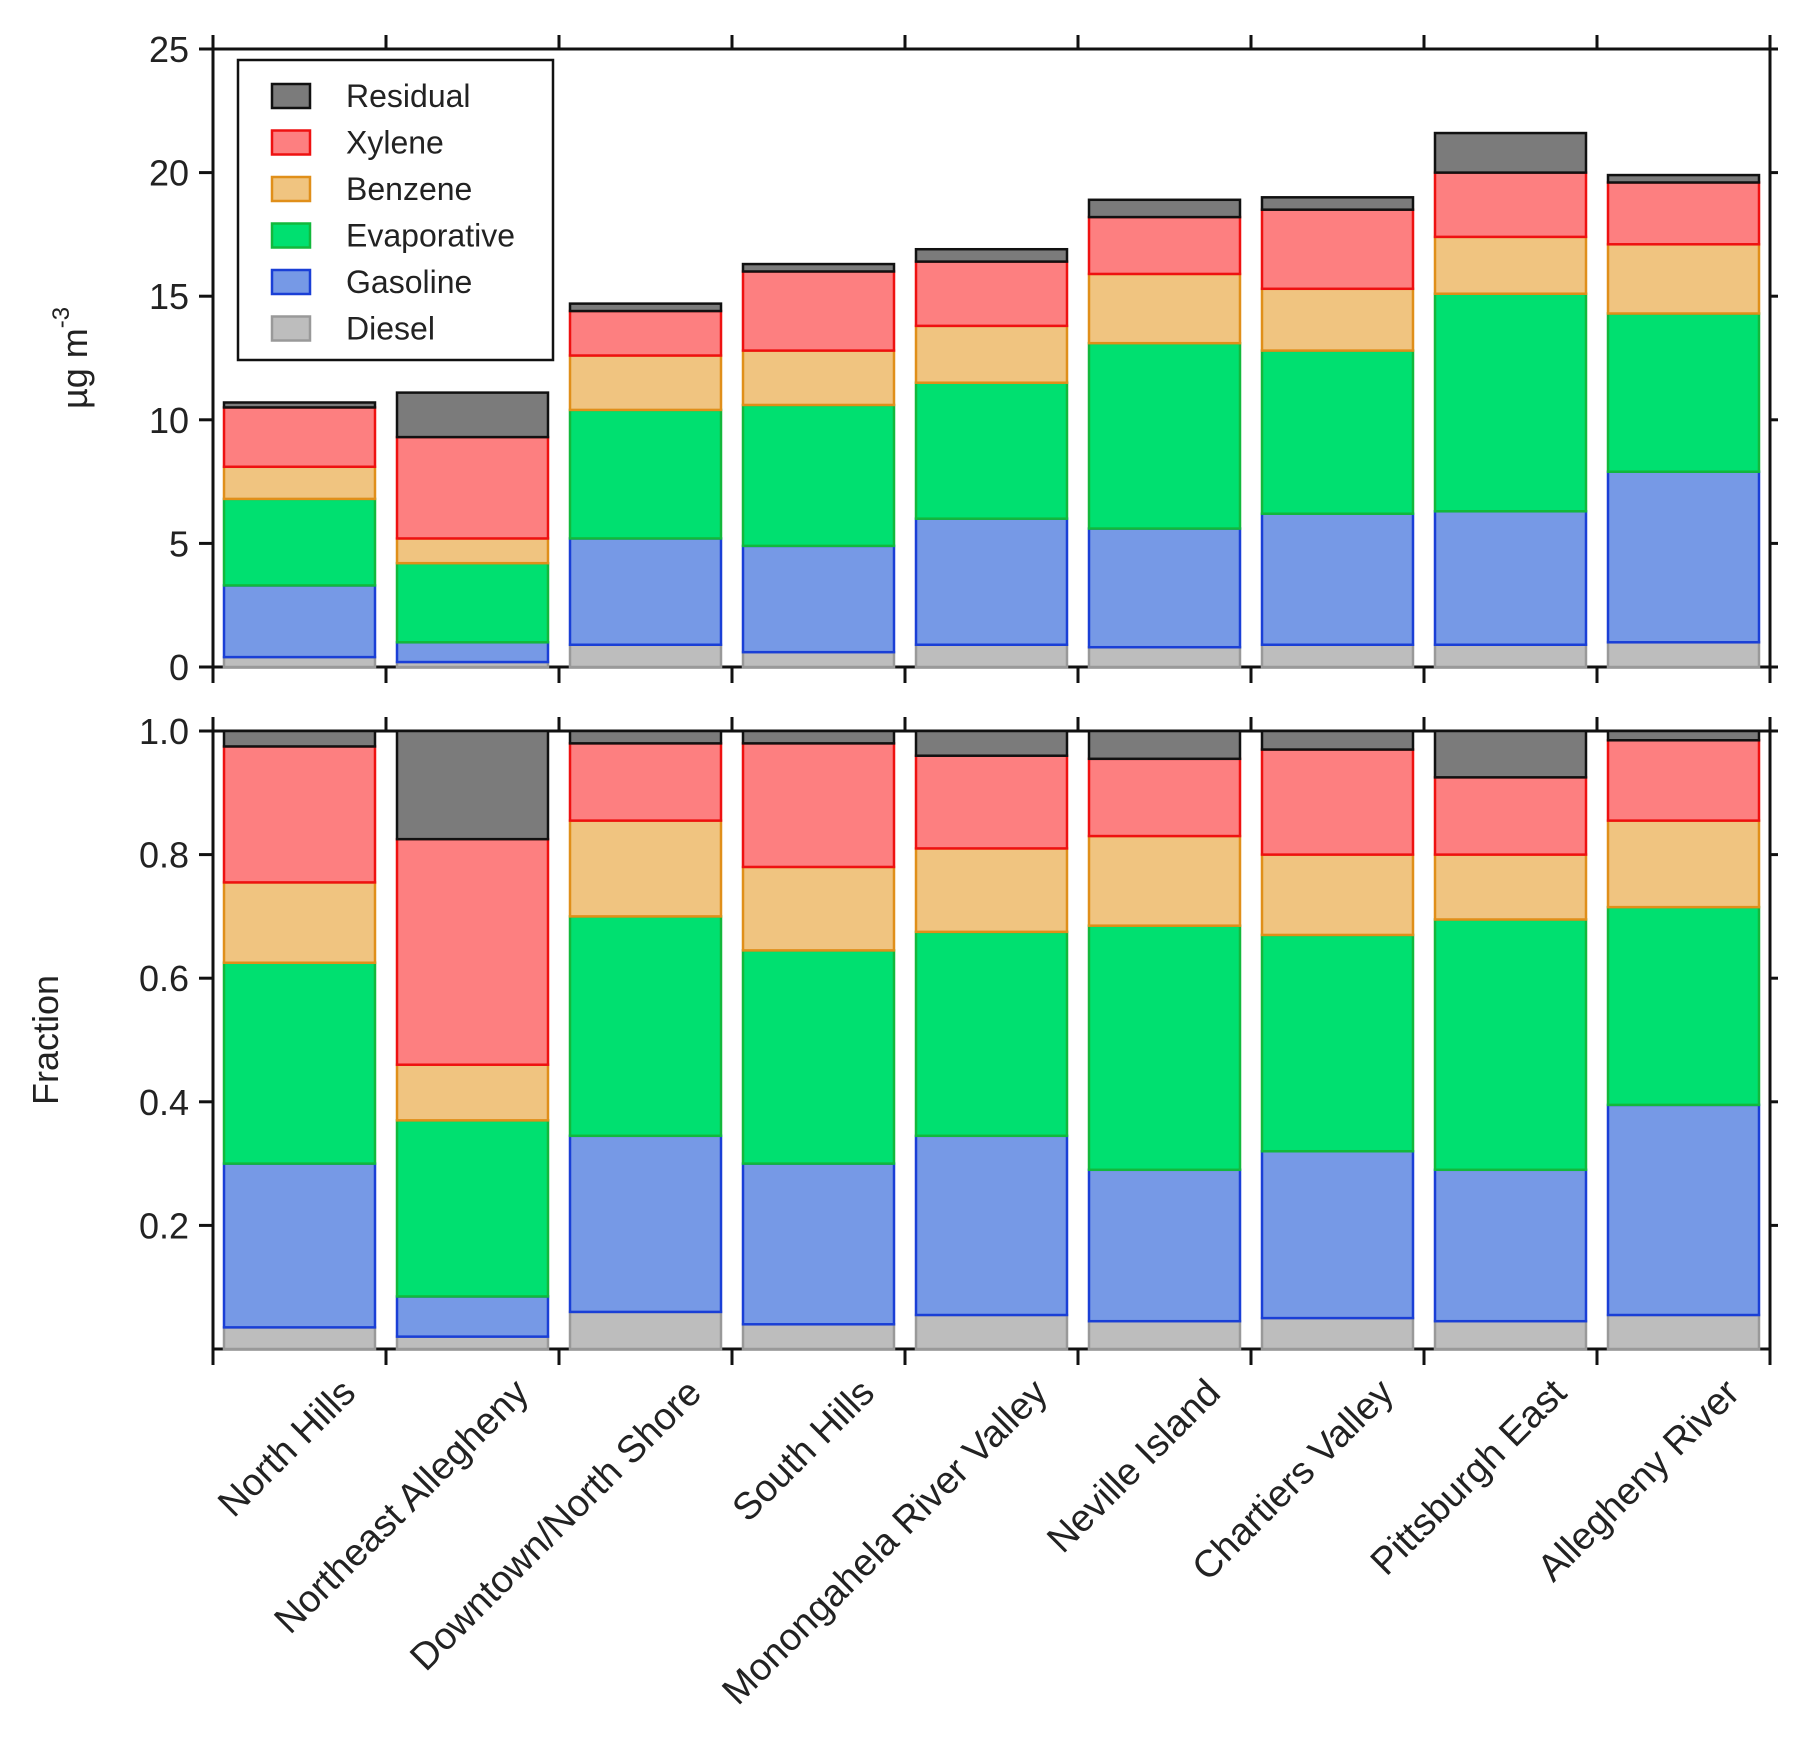 This screenshot has width=1812, height=1756. I want to click on y-tick-label-top-0: 0, so click(179, 667).